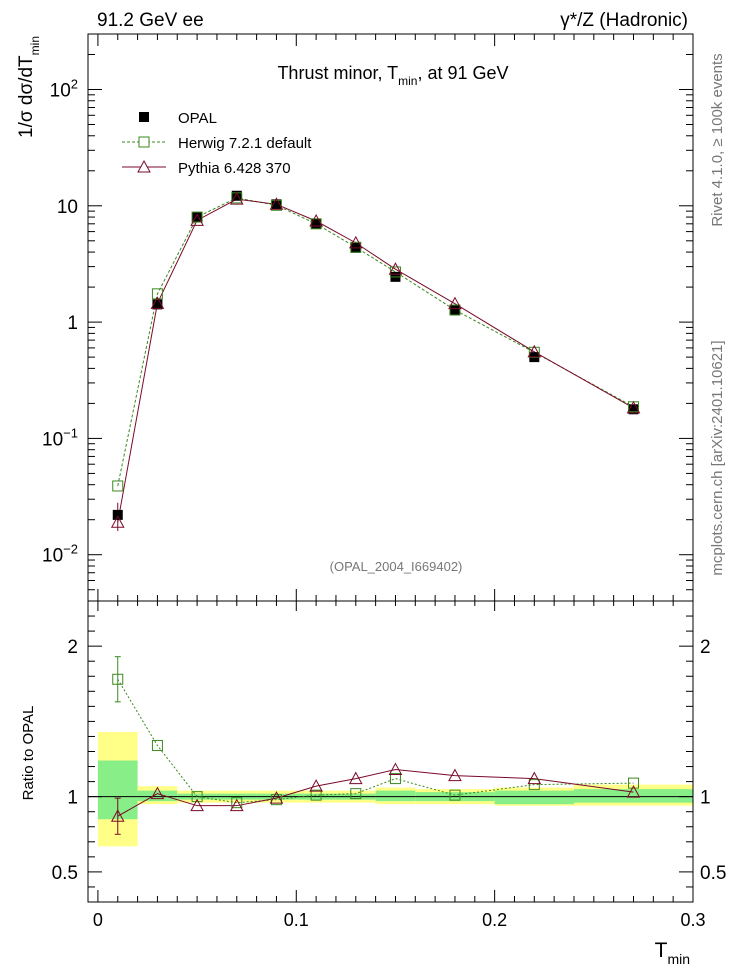 The width and height of the screenshot is (746, 972). Describe the element at coordinates (35, 45) in the screenshot. I see `y-axis-label-subscript: min` at that location.